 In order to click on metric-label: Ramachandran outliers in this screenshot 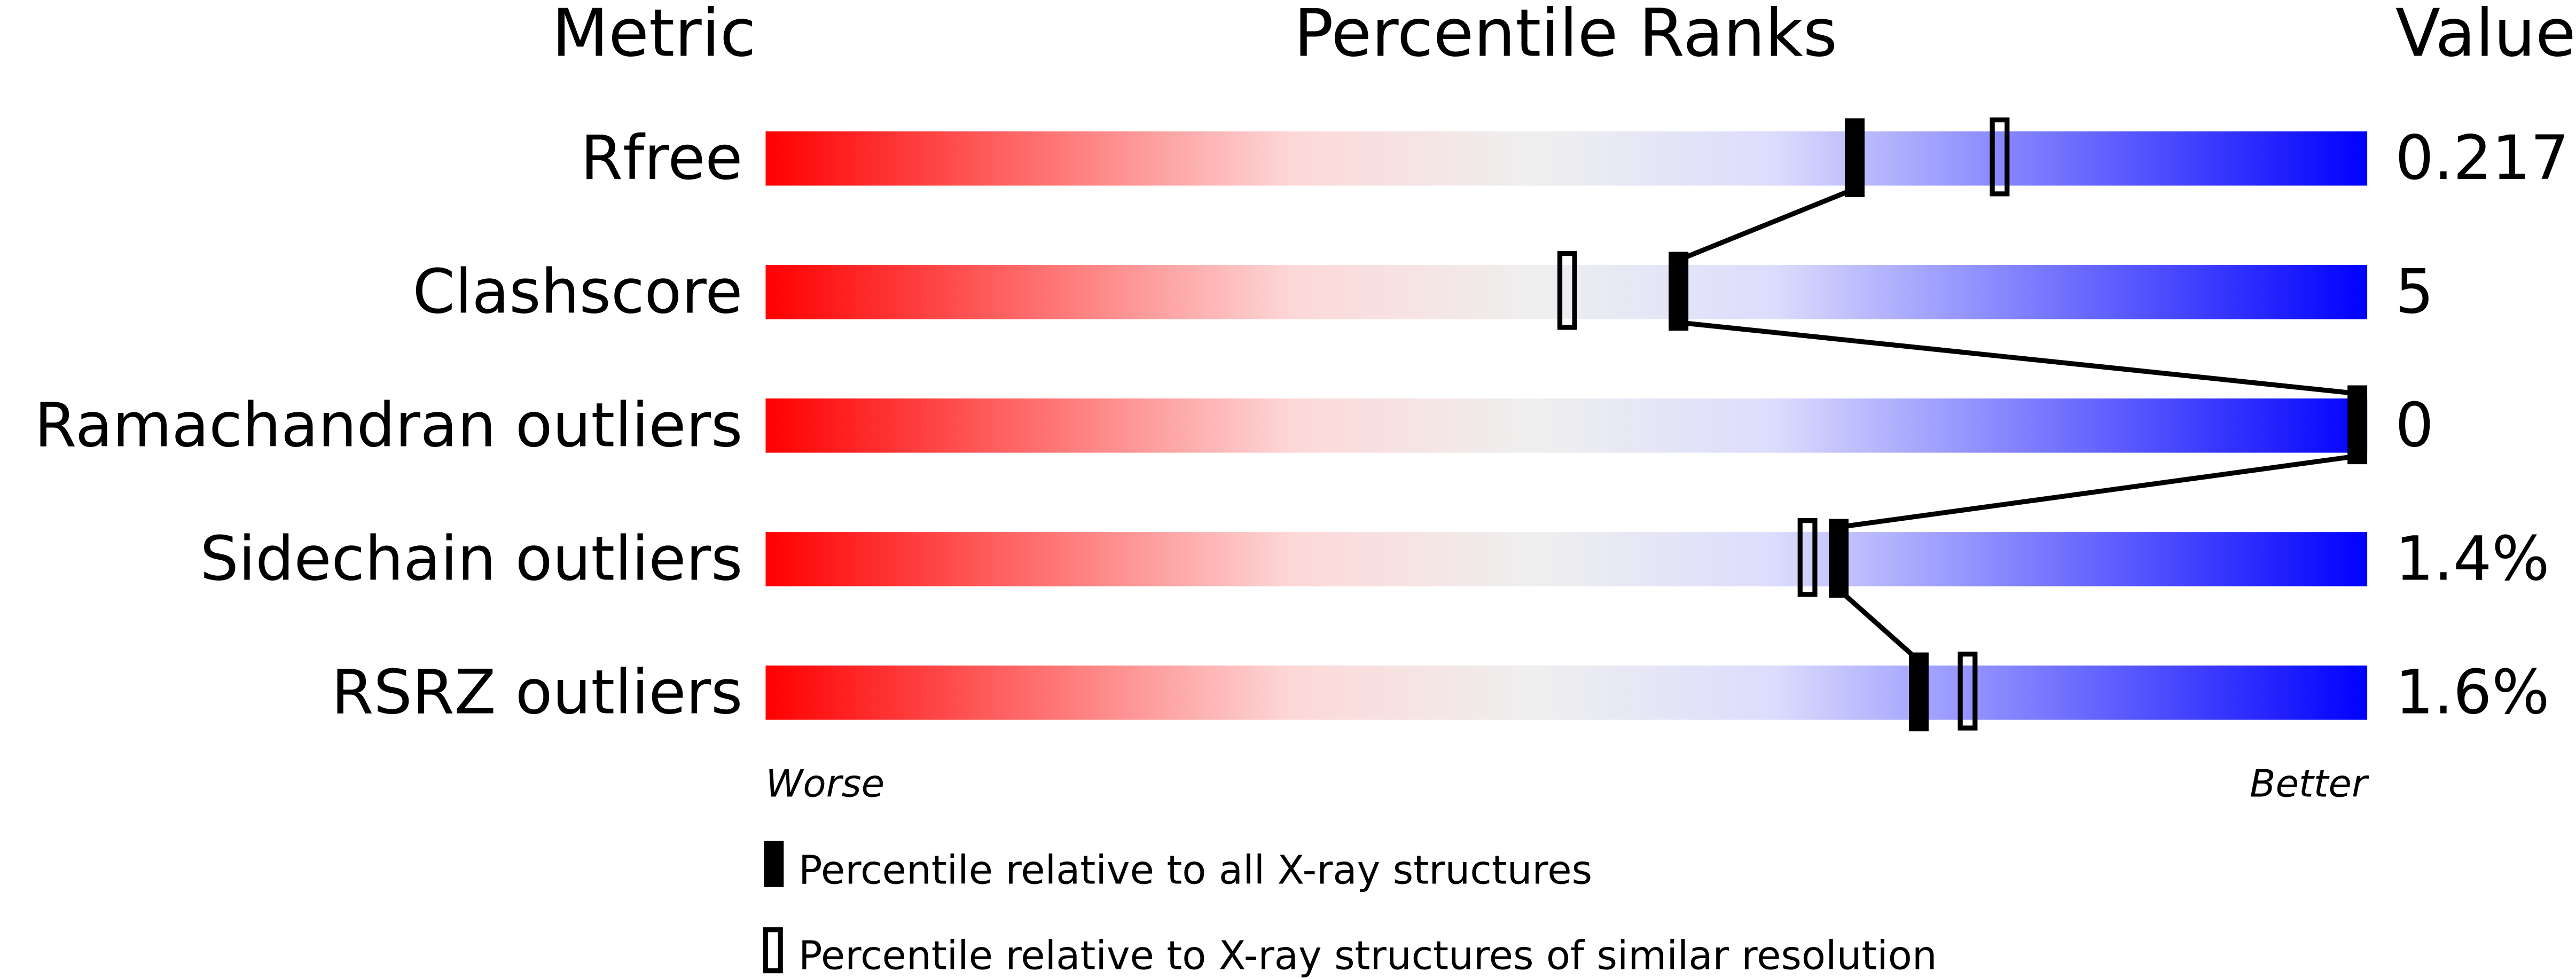, I will do `click(388, 424)`.